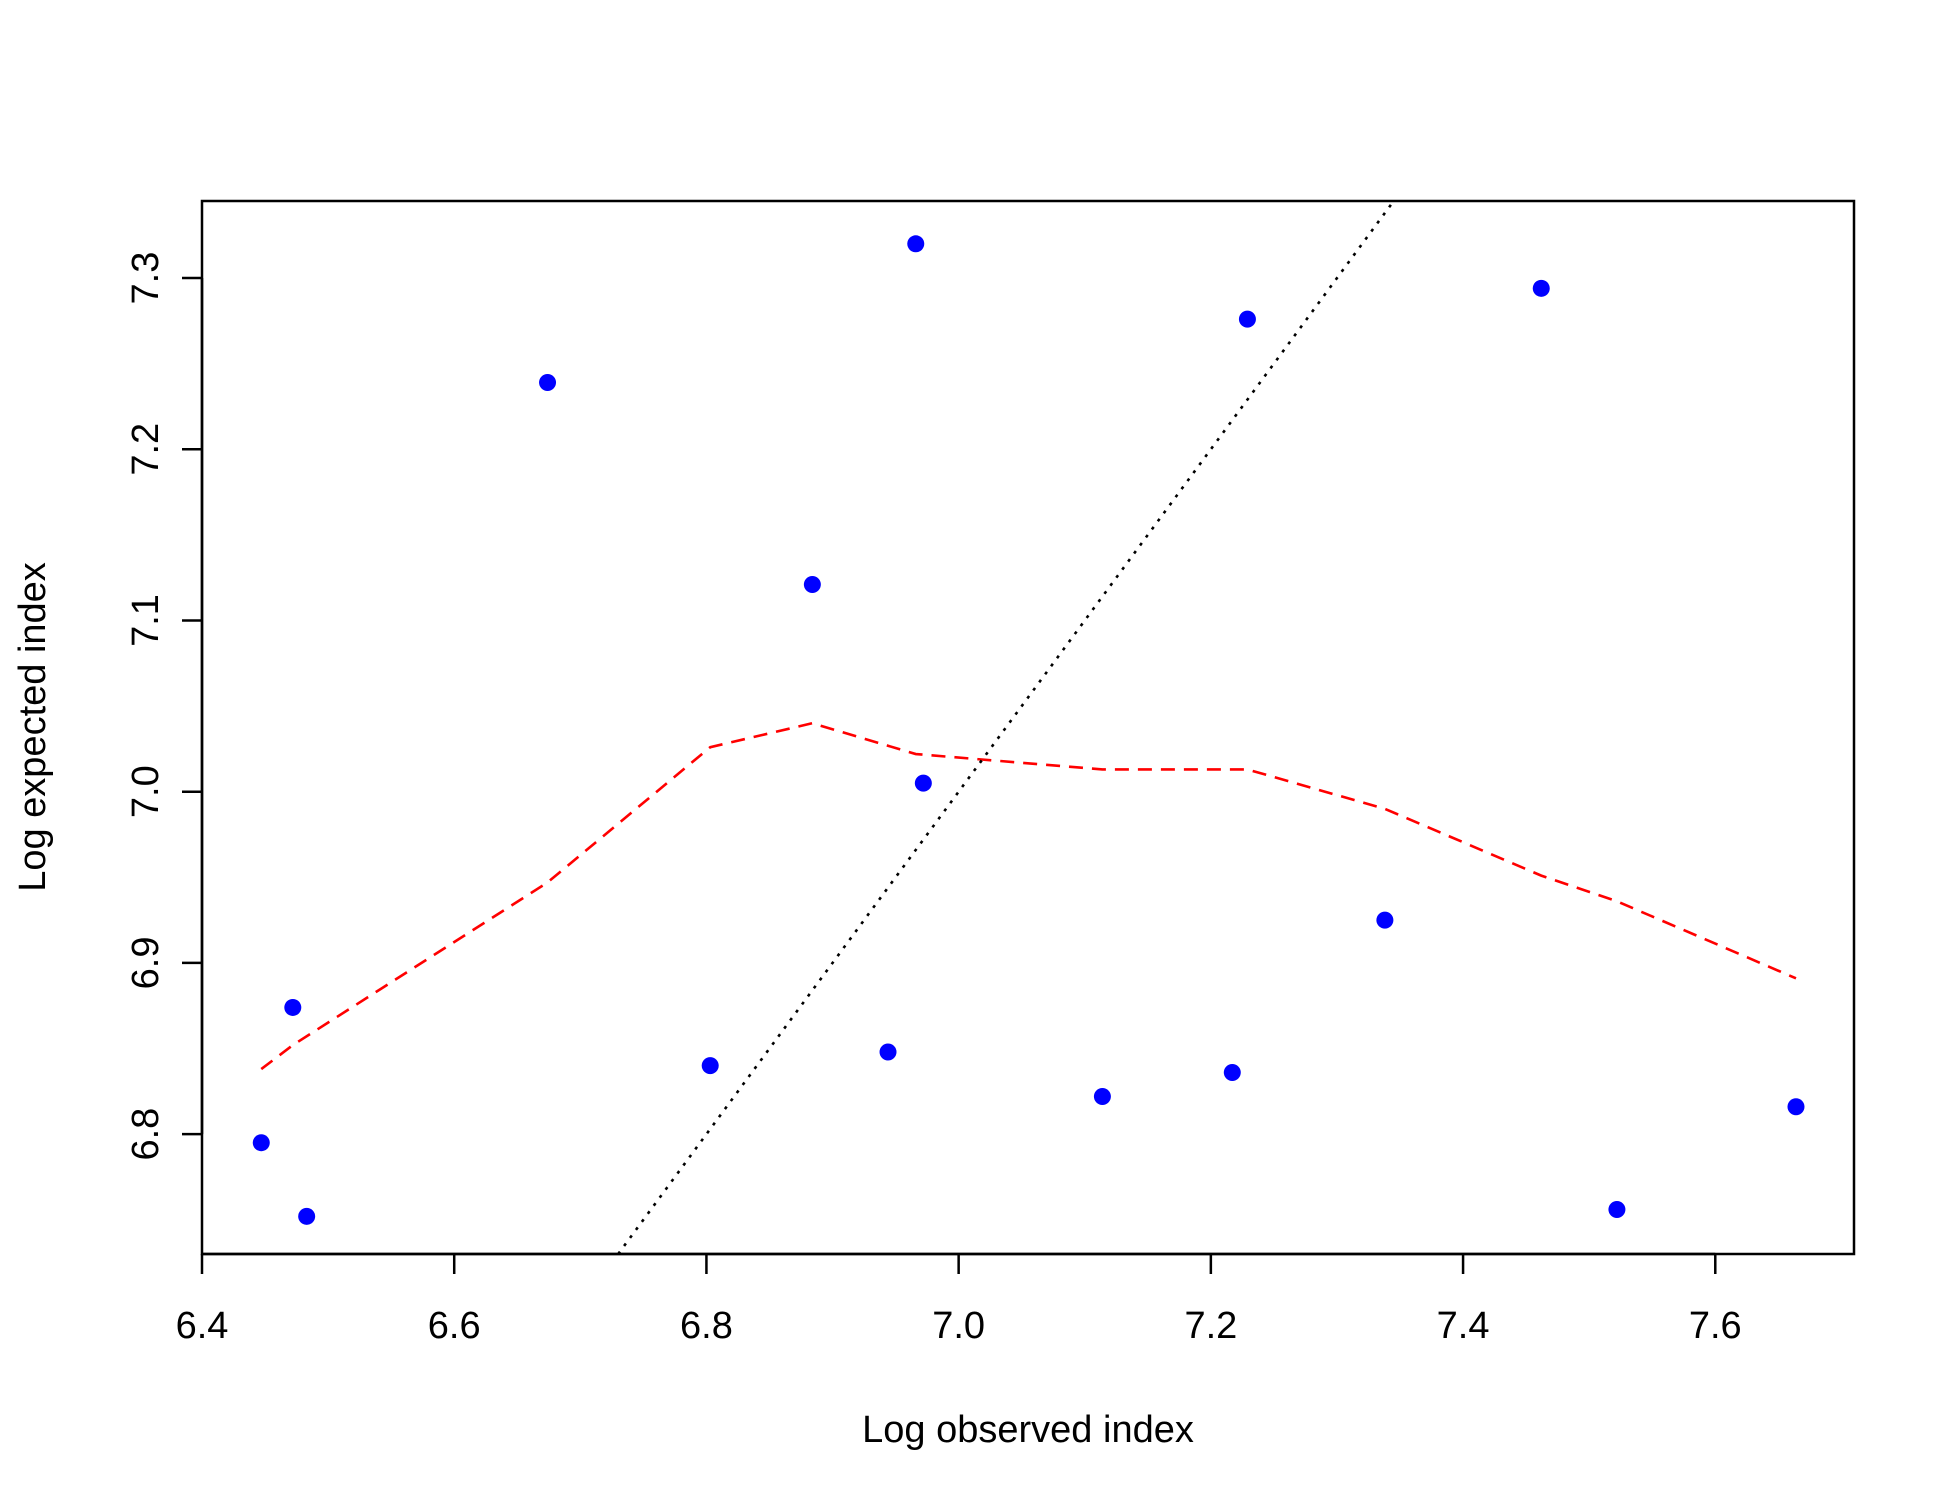 The height and width of the screenshot is (1500, 1950). Describe the element at coordinates (1463, 1326) in the screenshot. I see `x-tick-label: 7.4` at that location.